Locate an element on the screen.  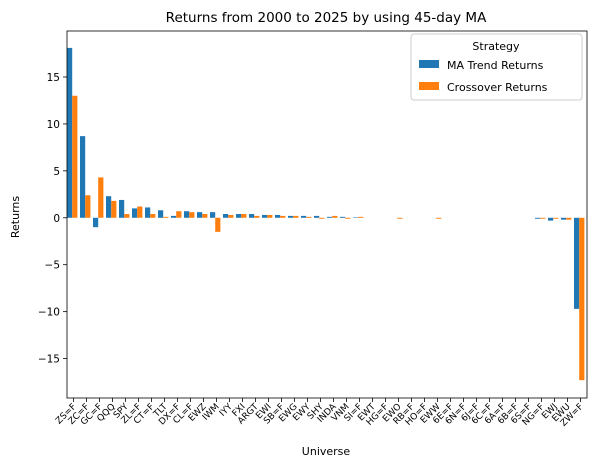
bar-ma-trend-returns-sb-f is located at coordinates (278, 216).